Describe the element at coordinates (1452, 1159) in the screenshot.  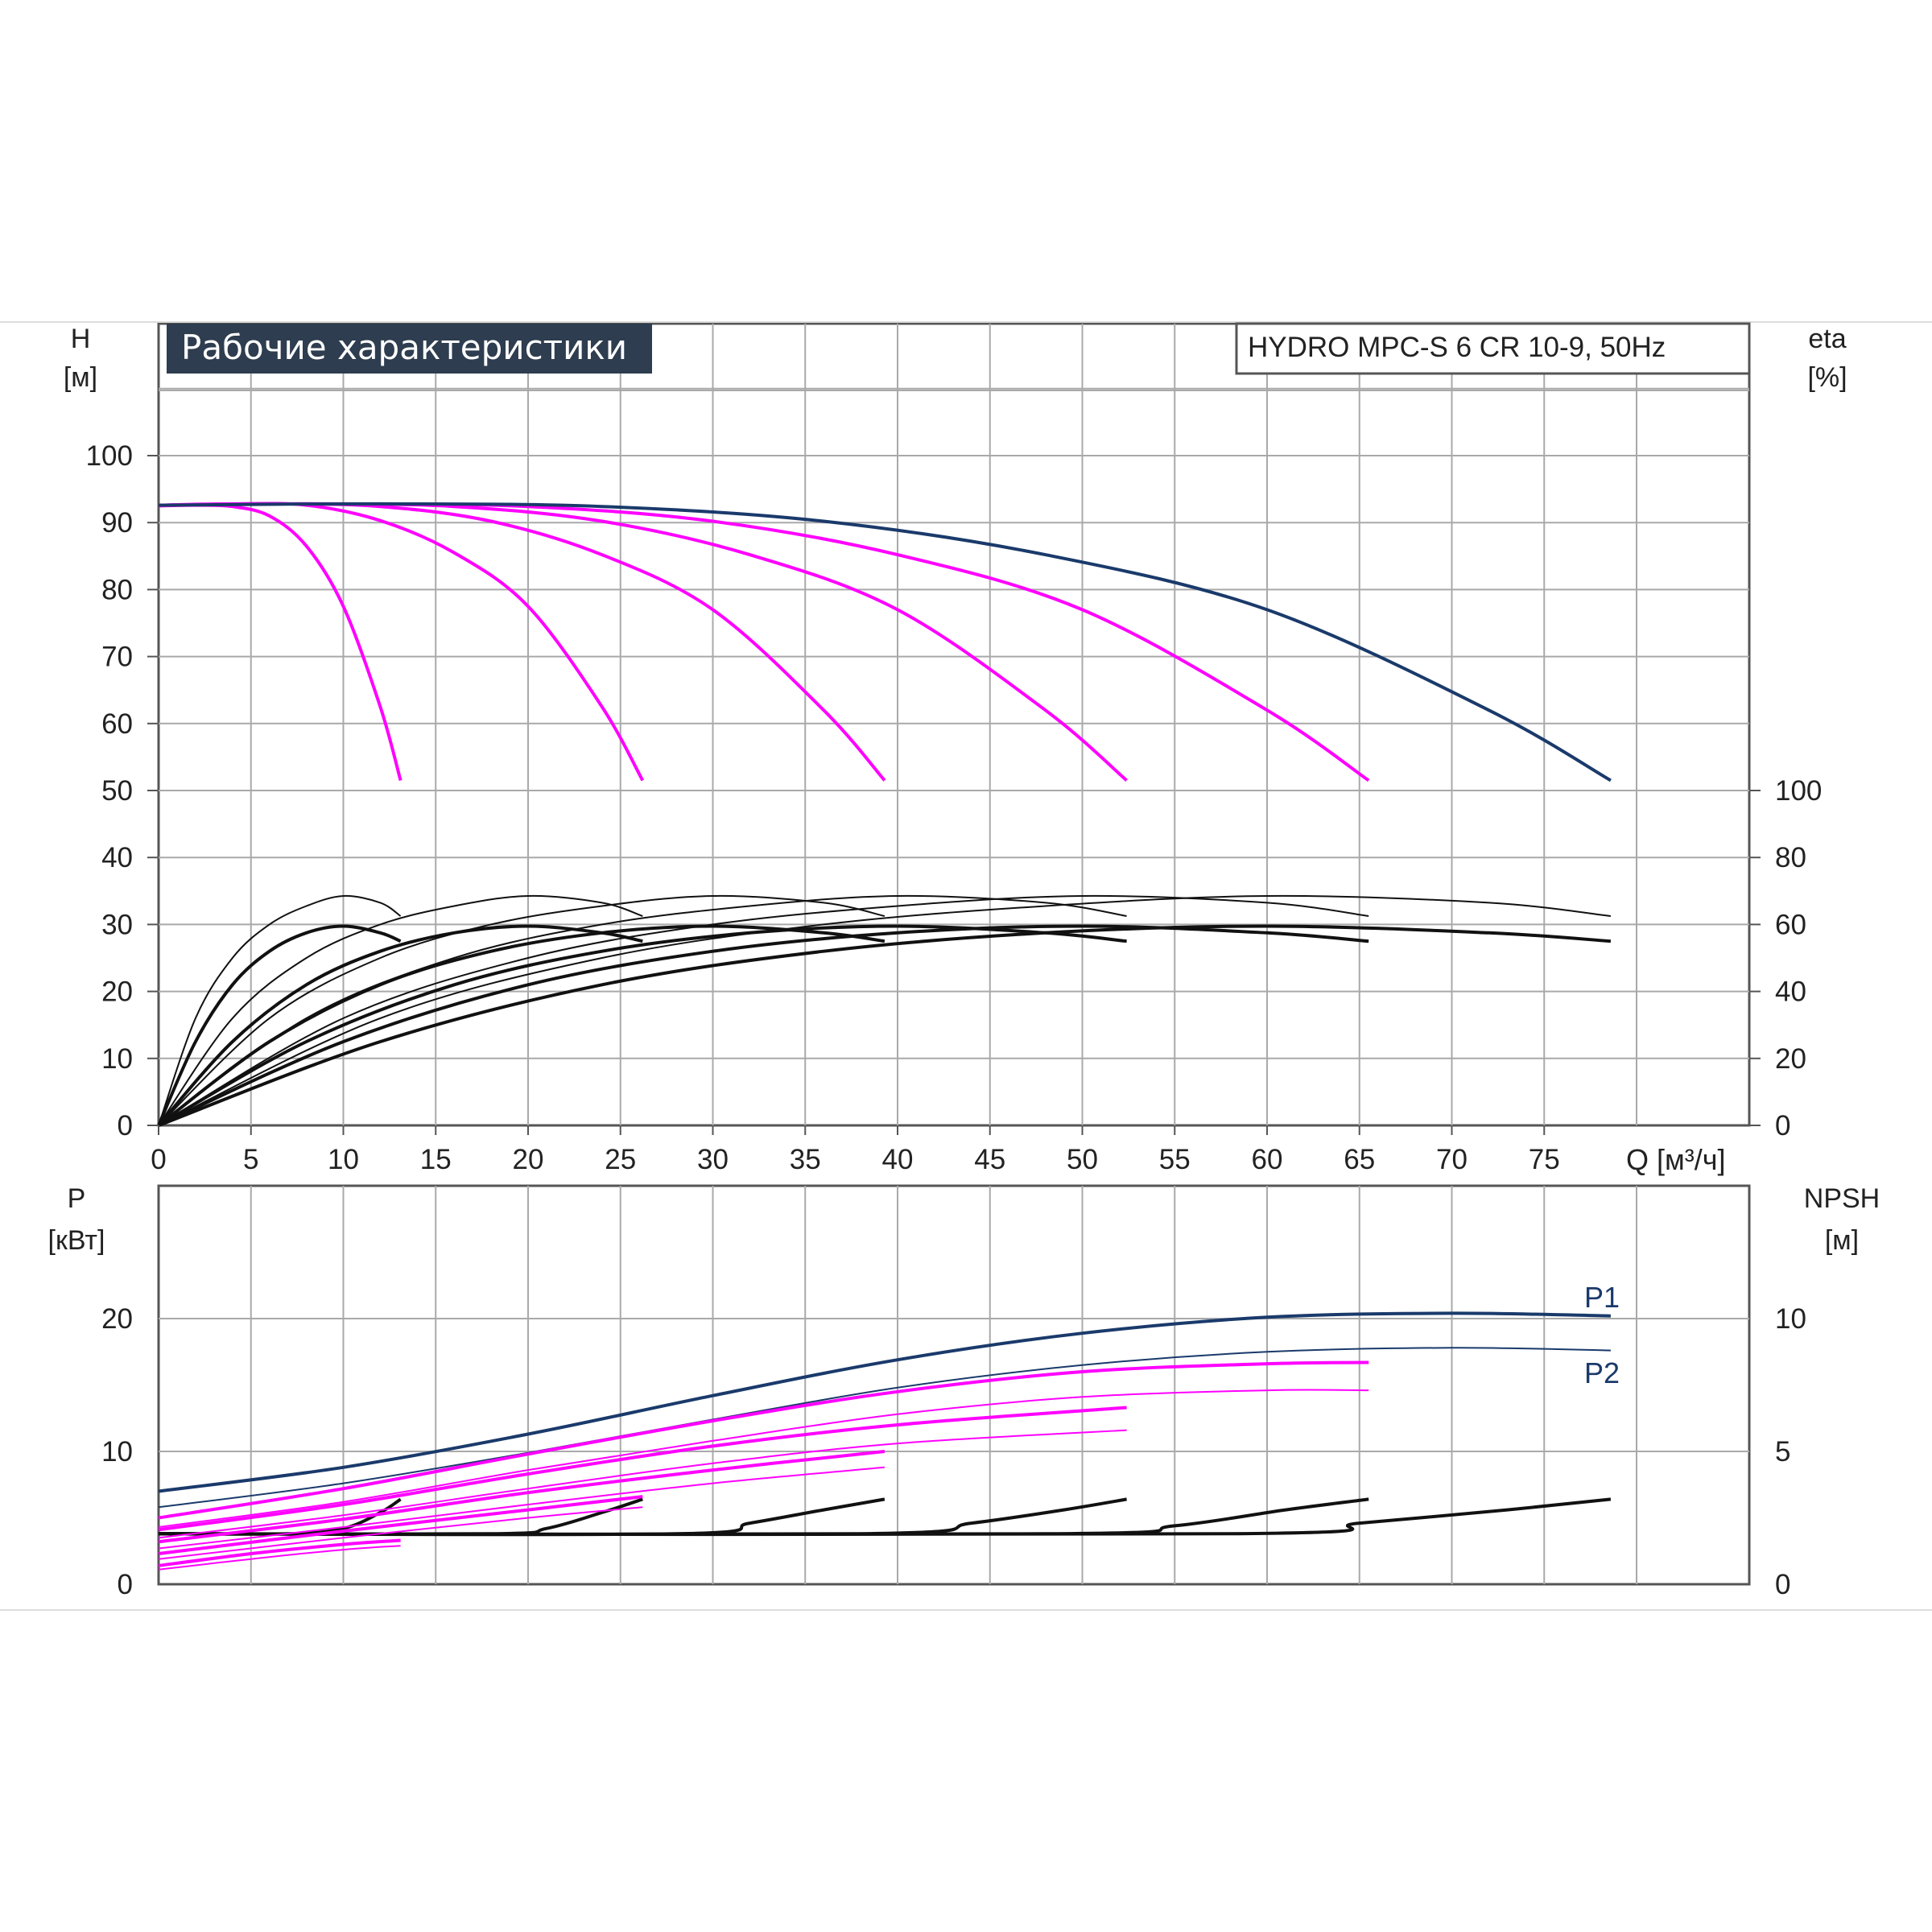
I see `x-tick-label: 70` at that location.